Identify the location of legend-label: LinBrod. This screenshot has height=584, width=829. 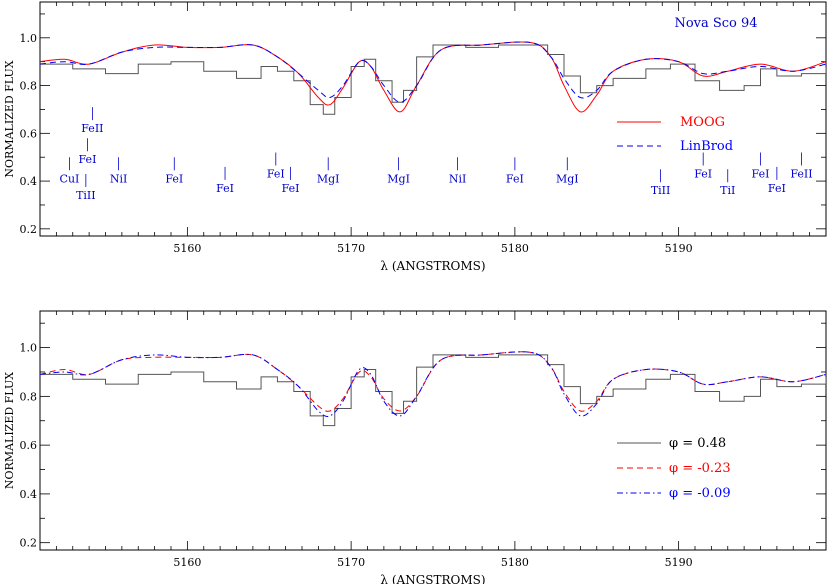
(706, 146).